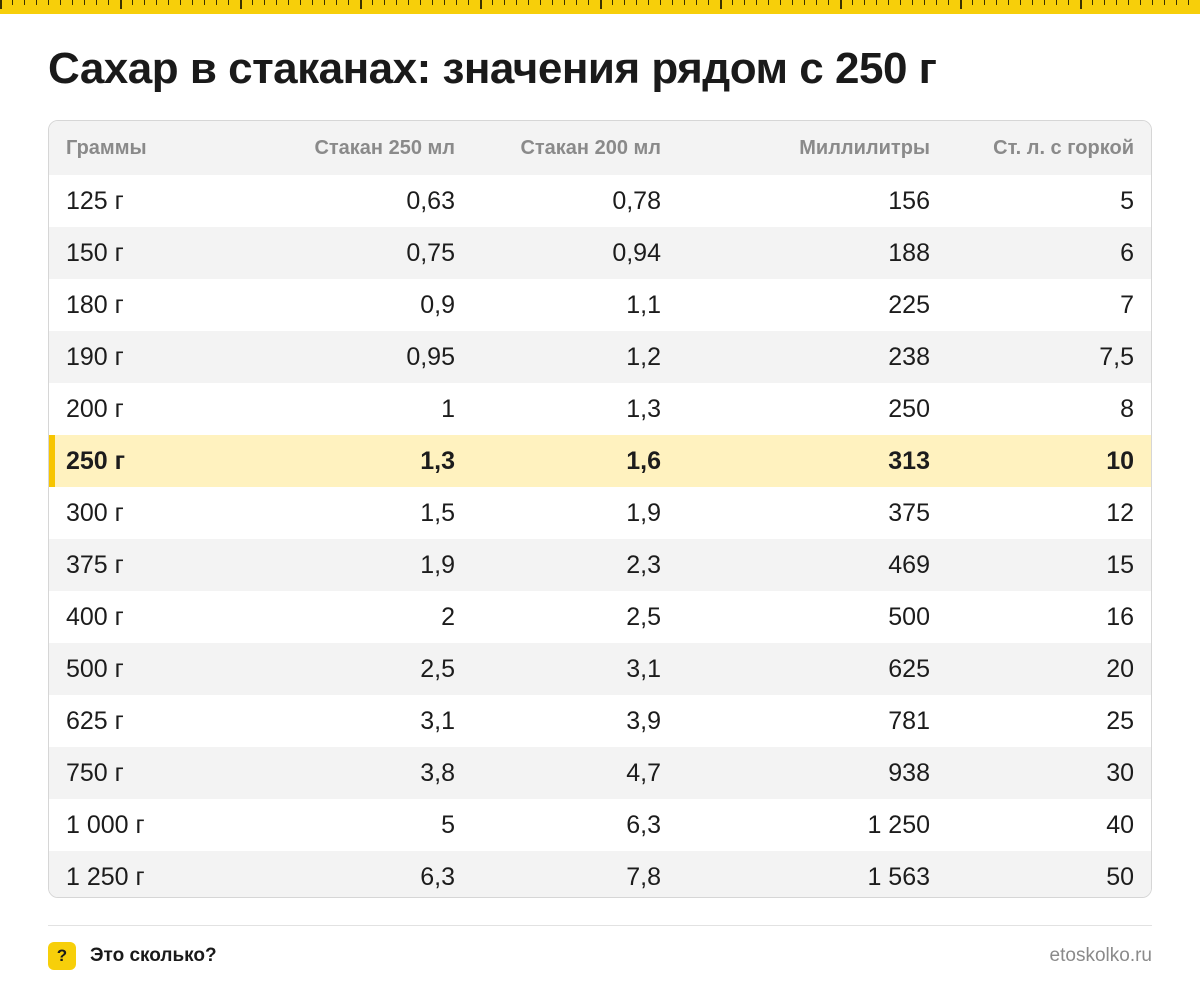 The width and height of the screenshot is (1200, 989). Describe the element at coordinates (95, 616) in the screenshot. I see `cell-grams: 400 г` at that location.